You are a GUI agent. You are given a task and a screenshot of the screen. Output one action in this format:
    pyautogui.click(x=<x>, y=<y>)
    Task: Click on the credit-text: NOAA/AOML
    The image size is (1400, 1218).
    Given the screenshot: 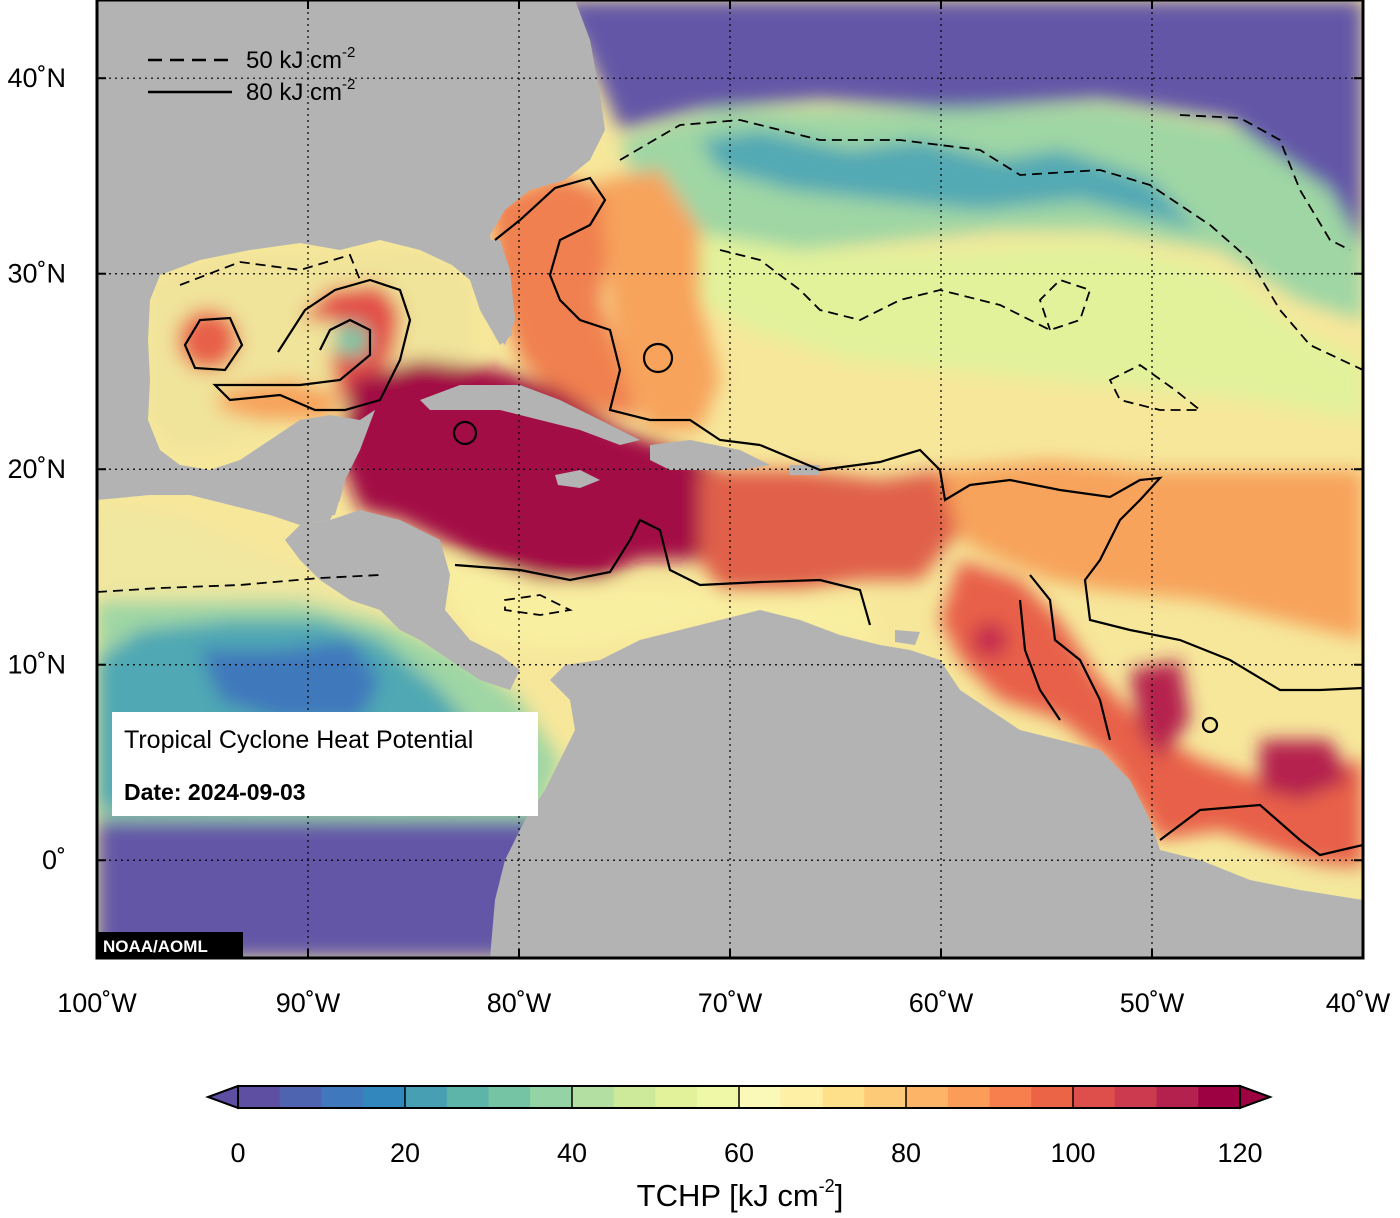 What is the action you would take?
    pyautogui.click(x=155, y=946)
    